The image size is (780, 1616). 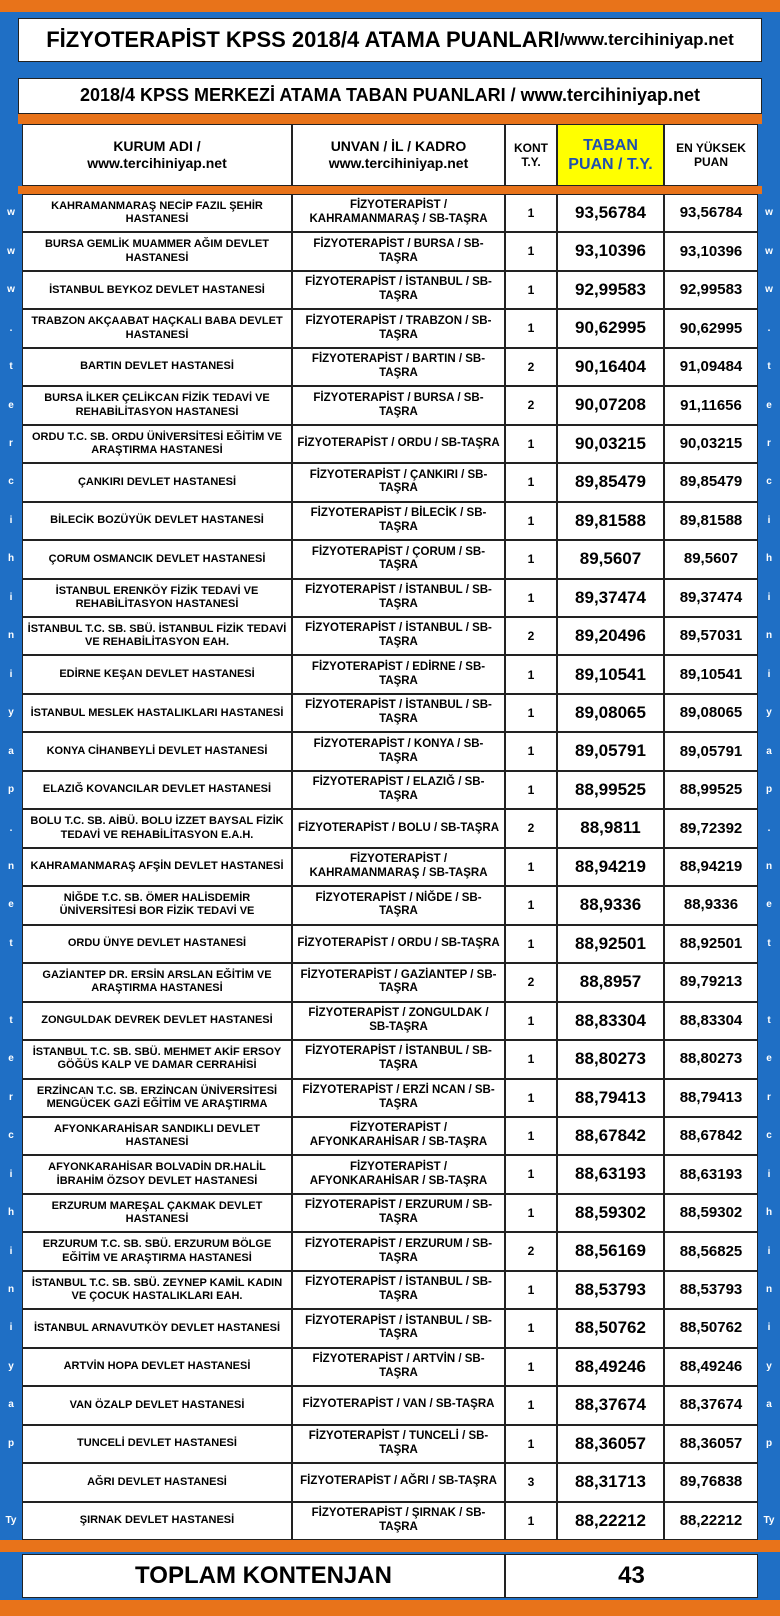 What do you see at coordinates (11, 1405) in the screenshot?
I see `side-letter: a` at bounding box center [11, 1405].